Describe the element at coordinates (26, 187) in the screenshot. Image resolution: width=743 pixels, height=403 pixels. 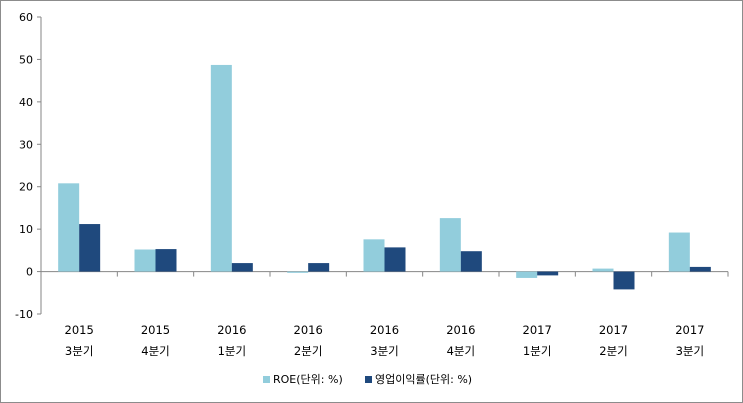
I see `y-tick-label: 20` at that location.